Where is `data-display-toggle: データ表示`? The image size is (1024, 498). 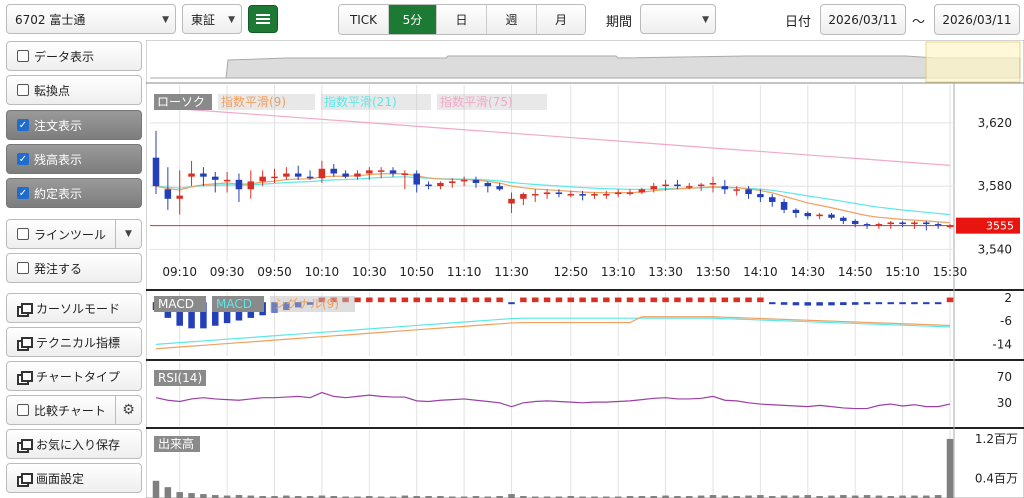
data-display-toggle: データ表示 is located at coordinates (74, 56).